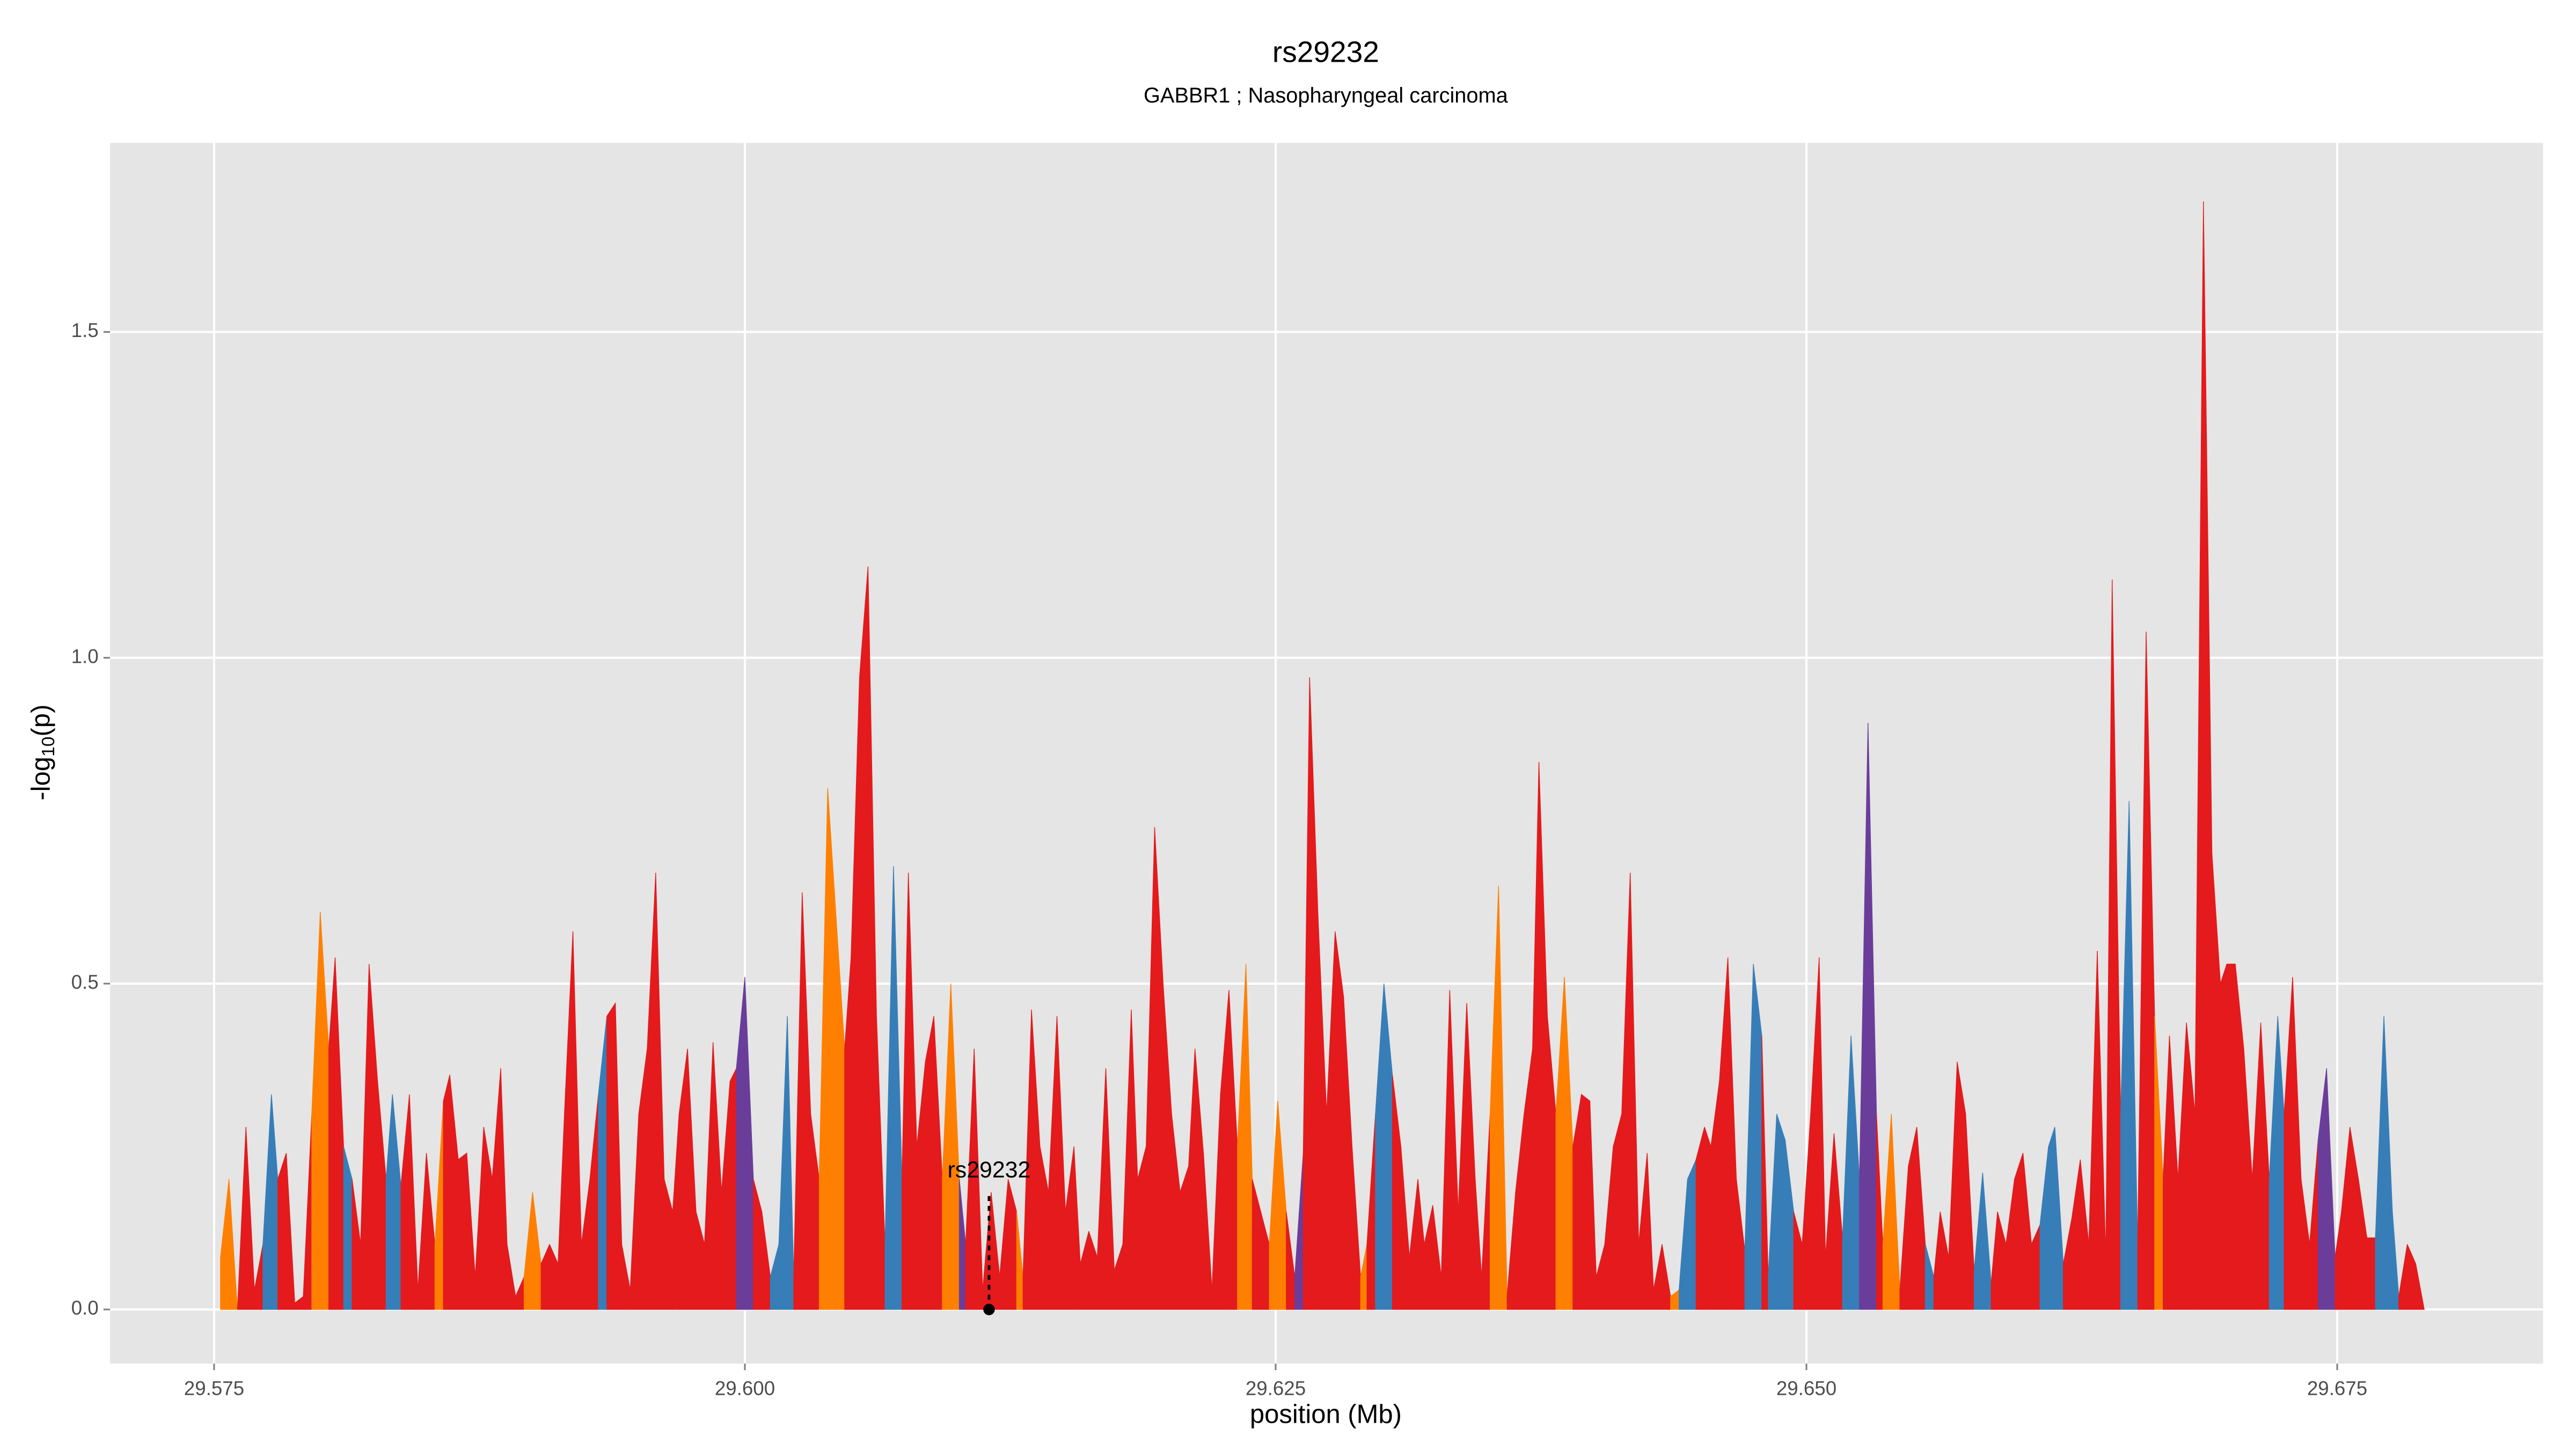 This screenshot has height=1449, width=2576. Describe the element at coordinates (85, 330) in the screenshot. I see `y-tick-label: 1.5` at that location.